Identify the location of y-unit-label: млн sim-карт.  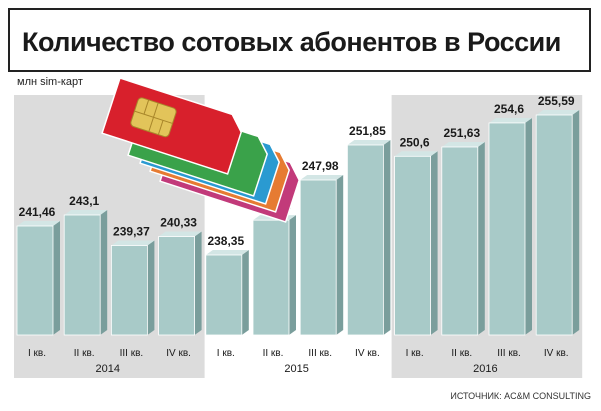
(50, 82).